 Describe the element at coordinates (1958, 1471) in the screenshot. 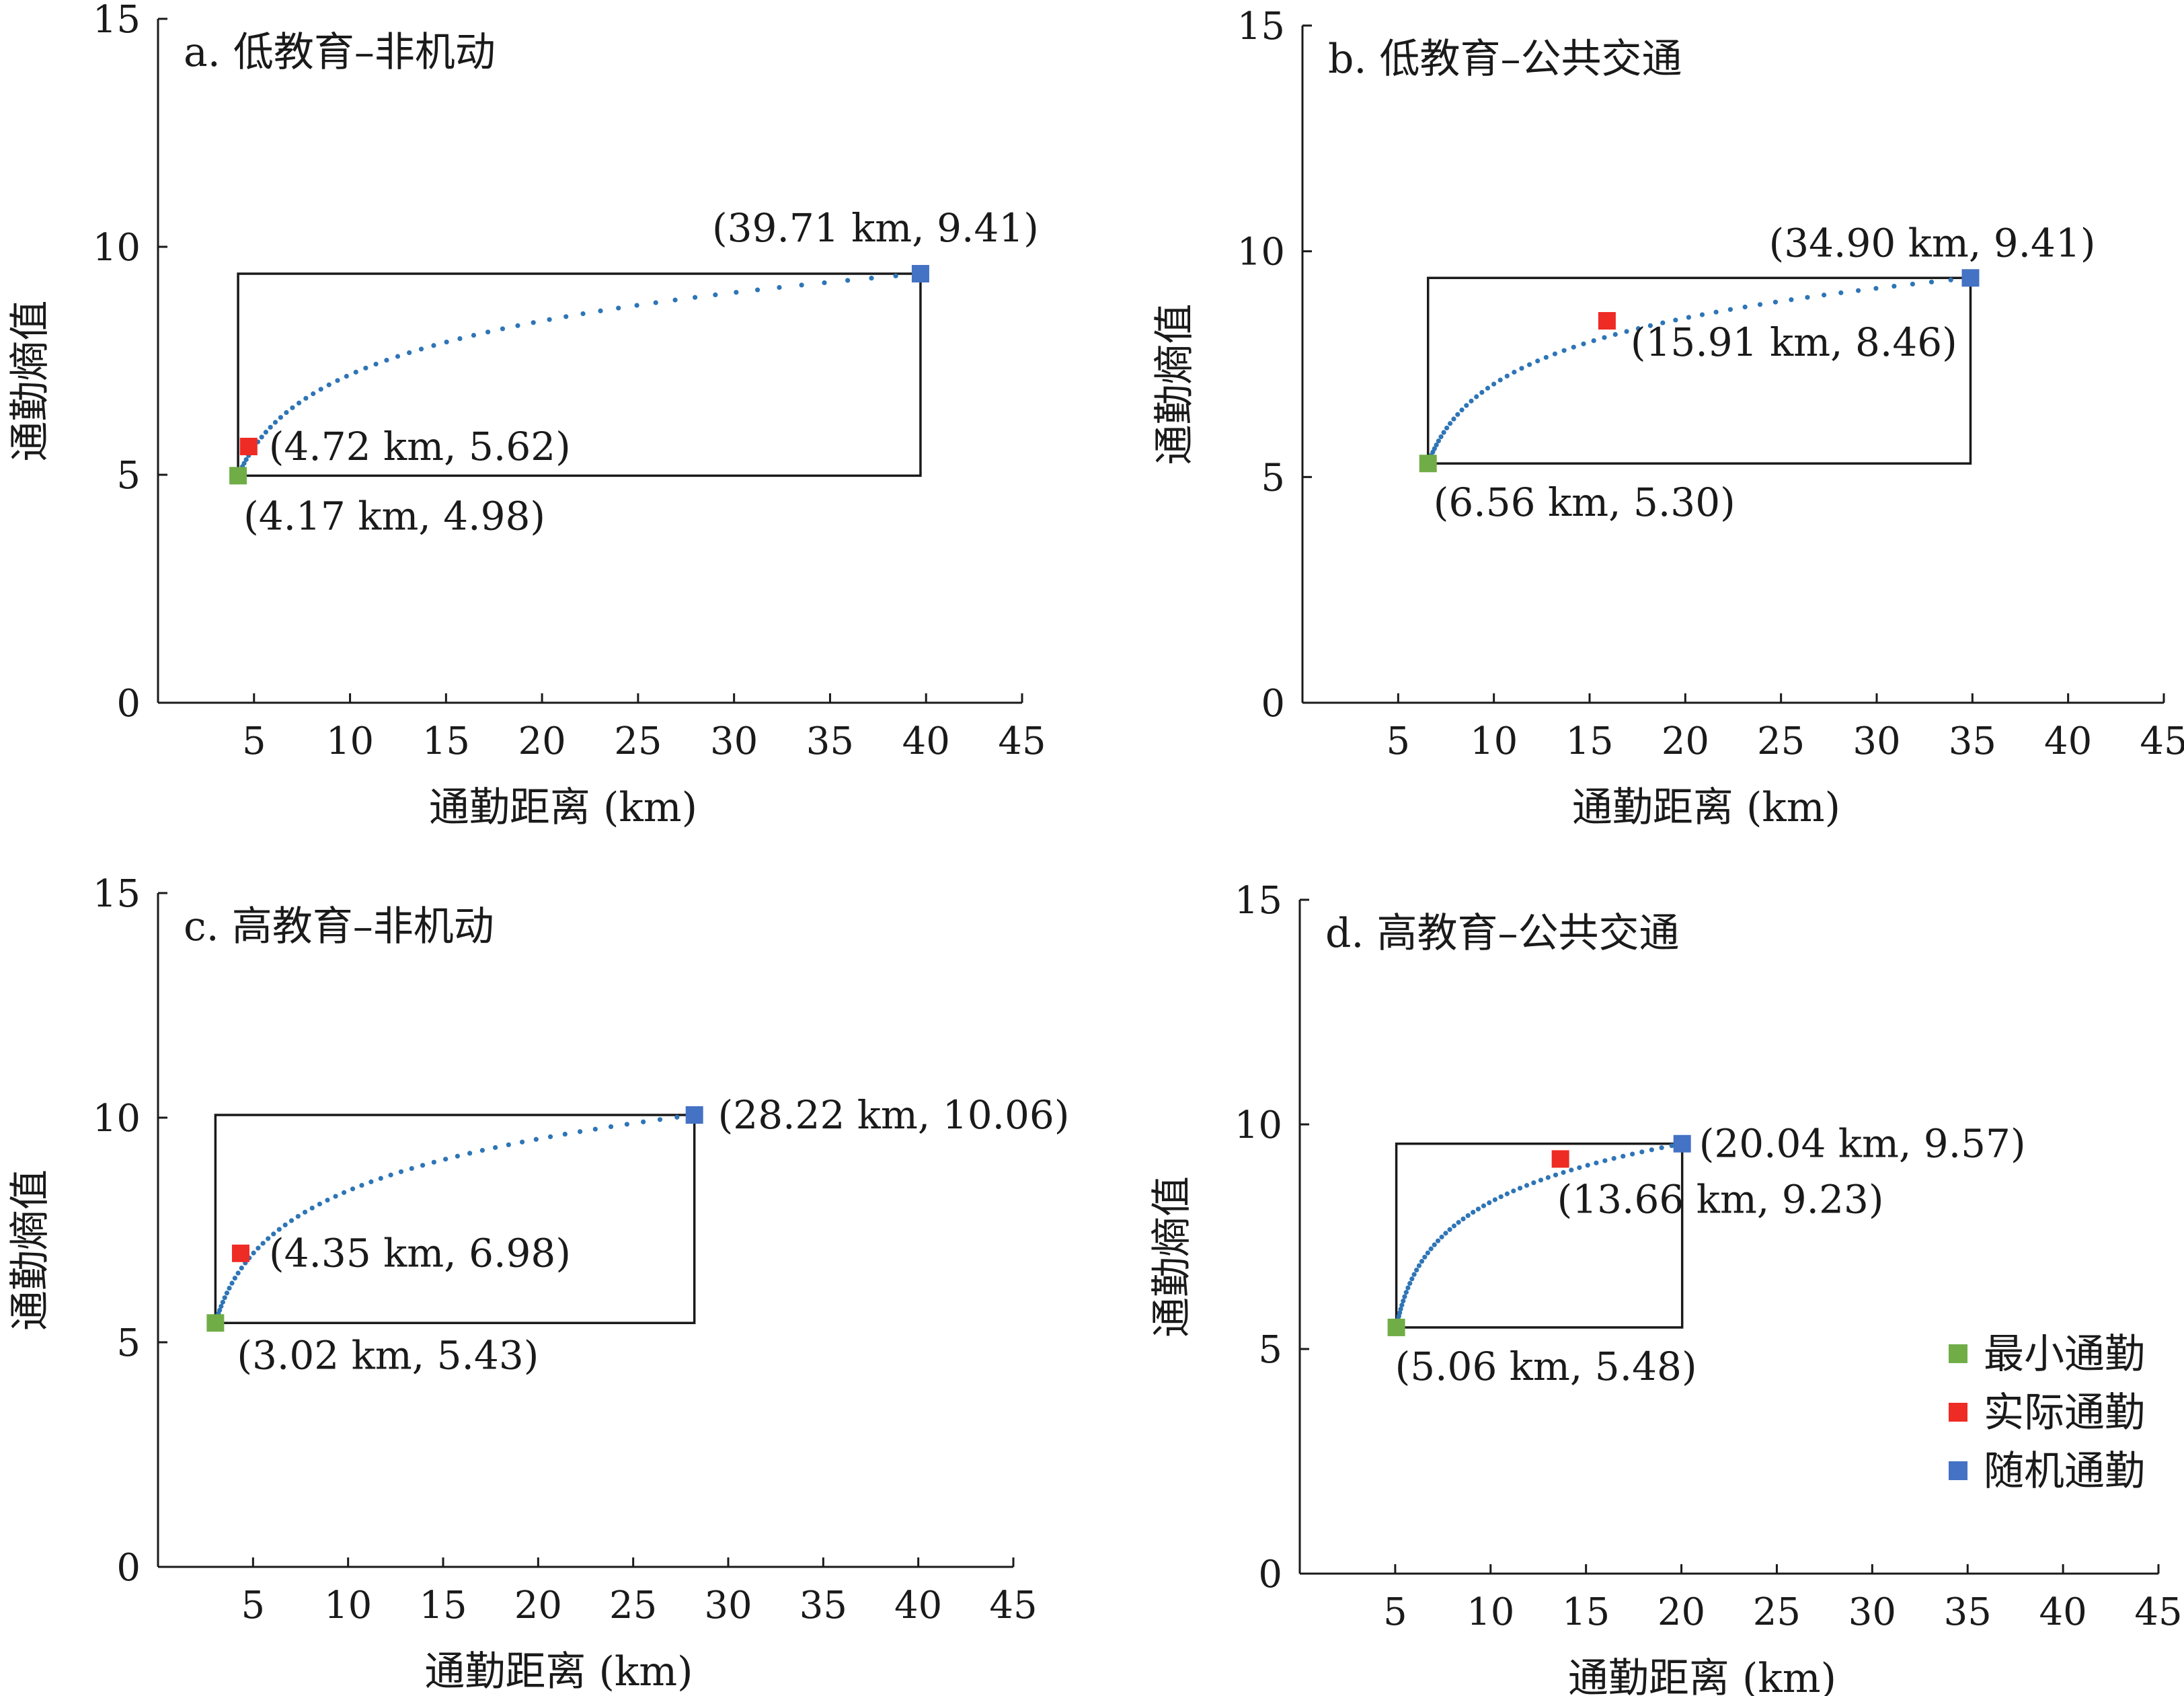

I see `legend-swatch-random` at that location.